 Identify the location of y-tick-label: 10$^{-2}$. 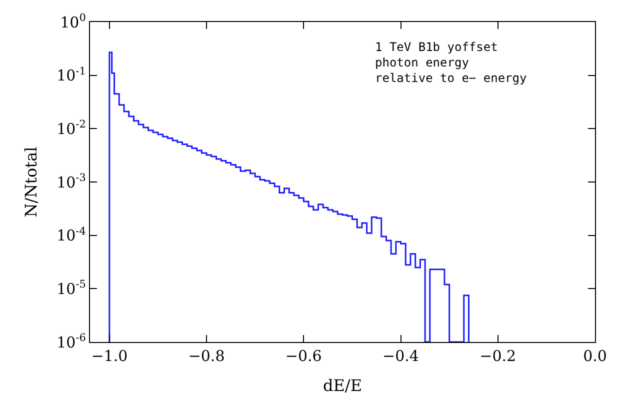
(71, 128).